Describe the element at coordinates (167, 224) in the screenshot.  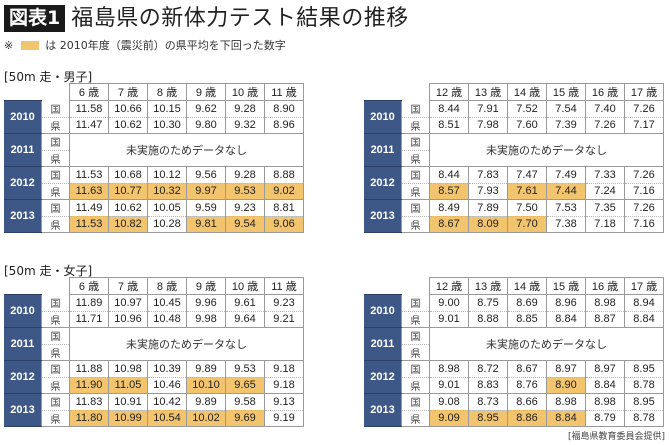
I see `cell-prefecture: 10.28` at that location.